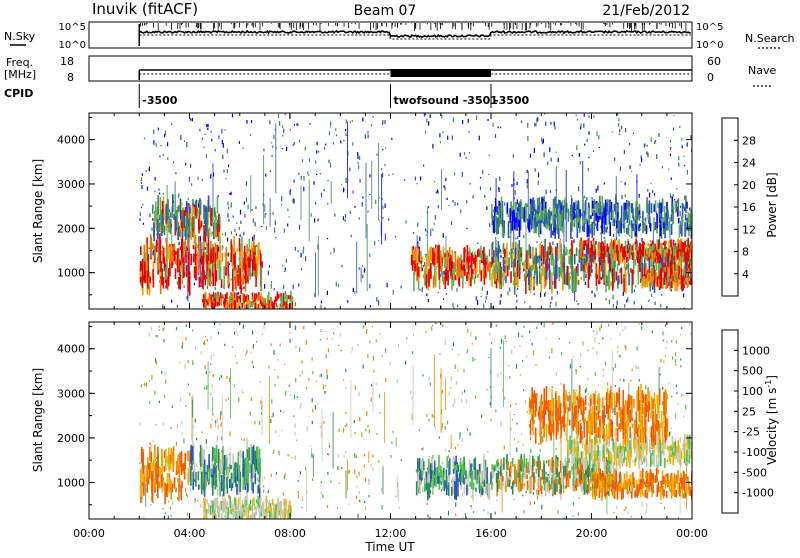 The image size is (800, 558). I want to click on freq-label-line2: [MHz], so click(20, 74).